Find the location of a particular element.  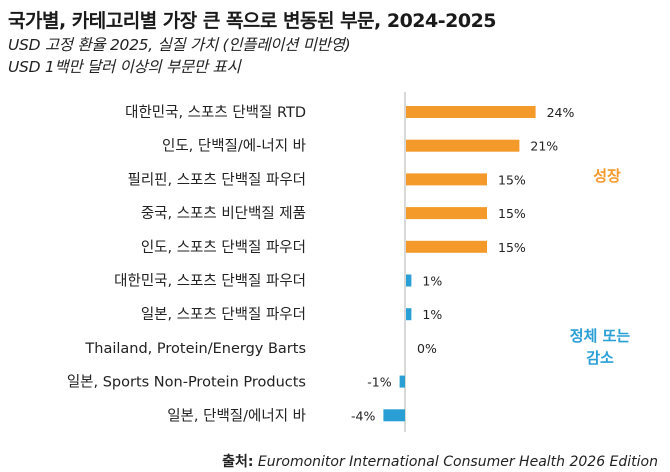

category-label: 일본, 단백질/에너지 바 is located at coordinates (236, 415).